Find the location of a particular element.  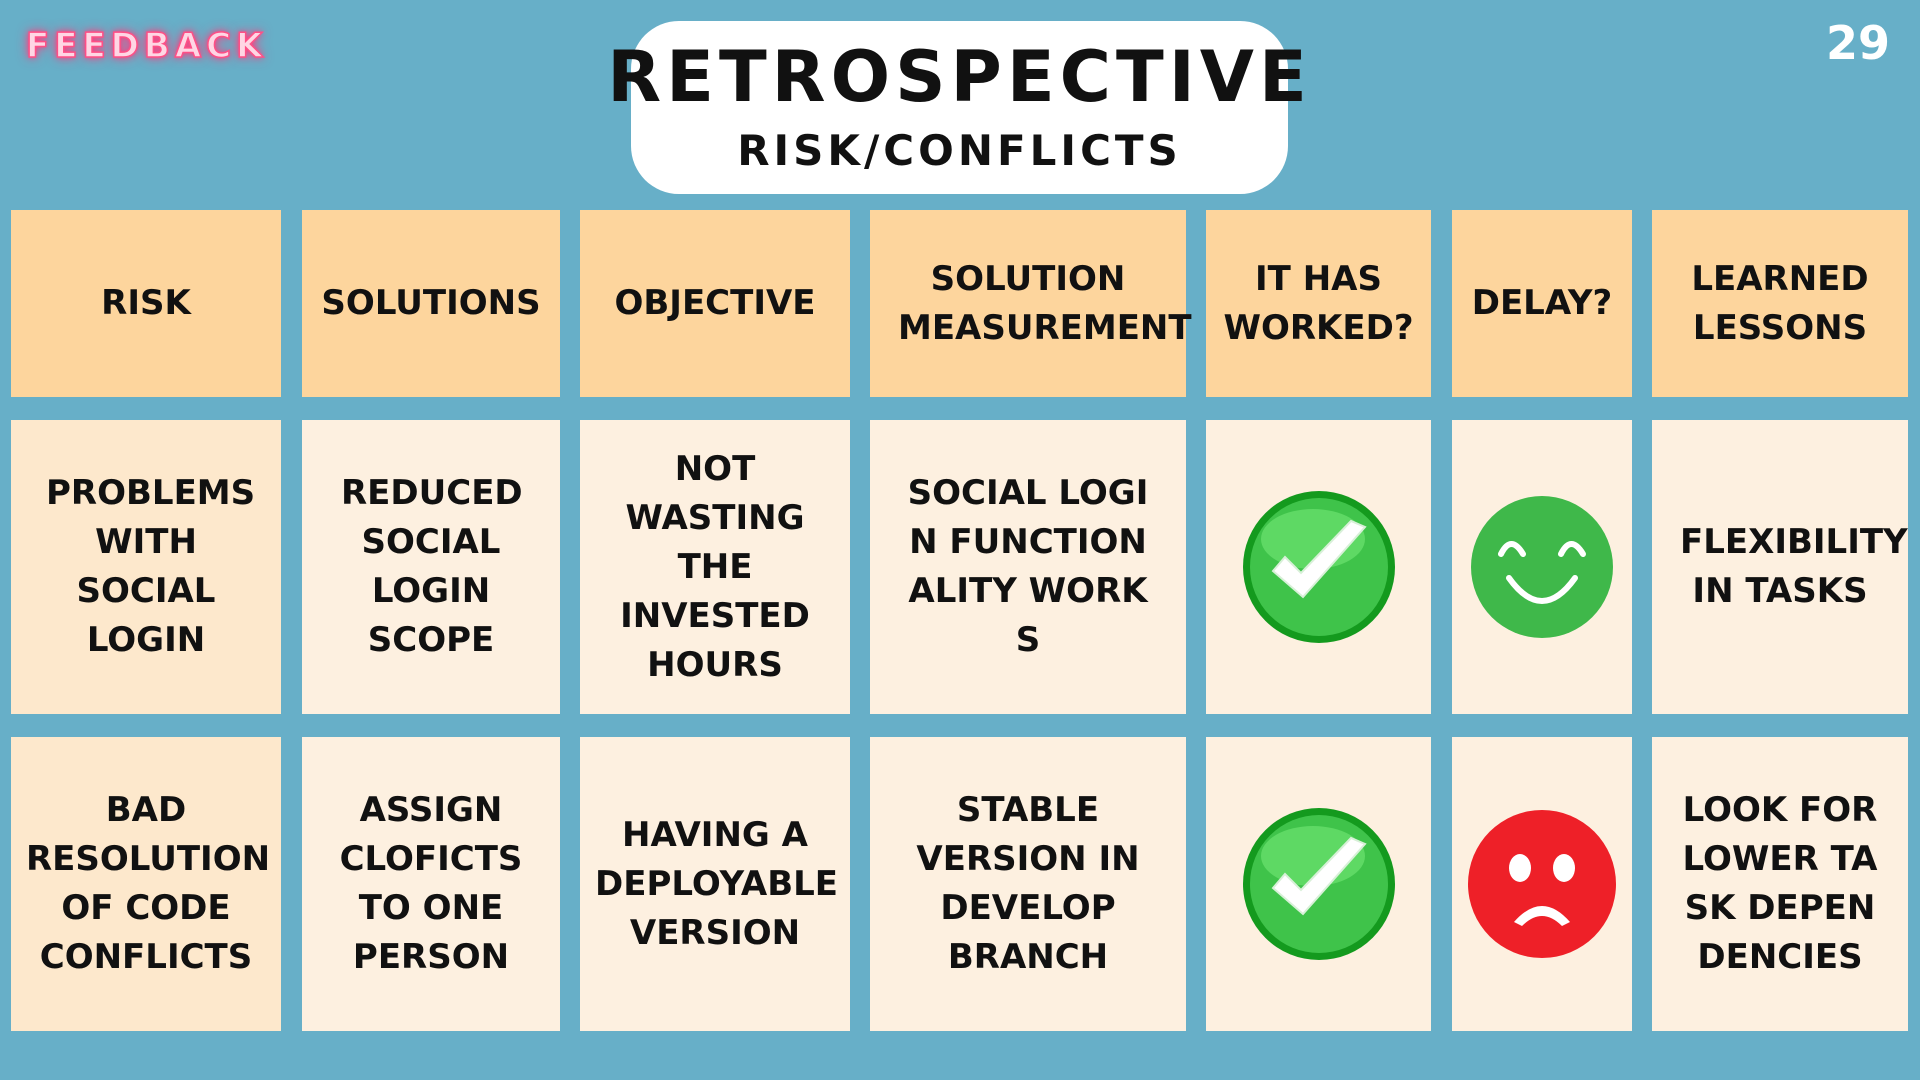

row1-lessons: FLEXIBILITY IN TASKS is located at coordinates (1780, 567).